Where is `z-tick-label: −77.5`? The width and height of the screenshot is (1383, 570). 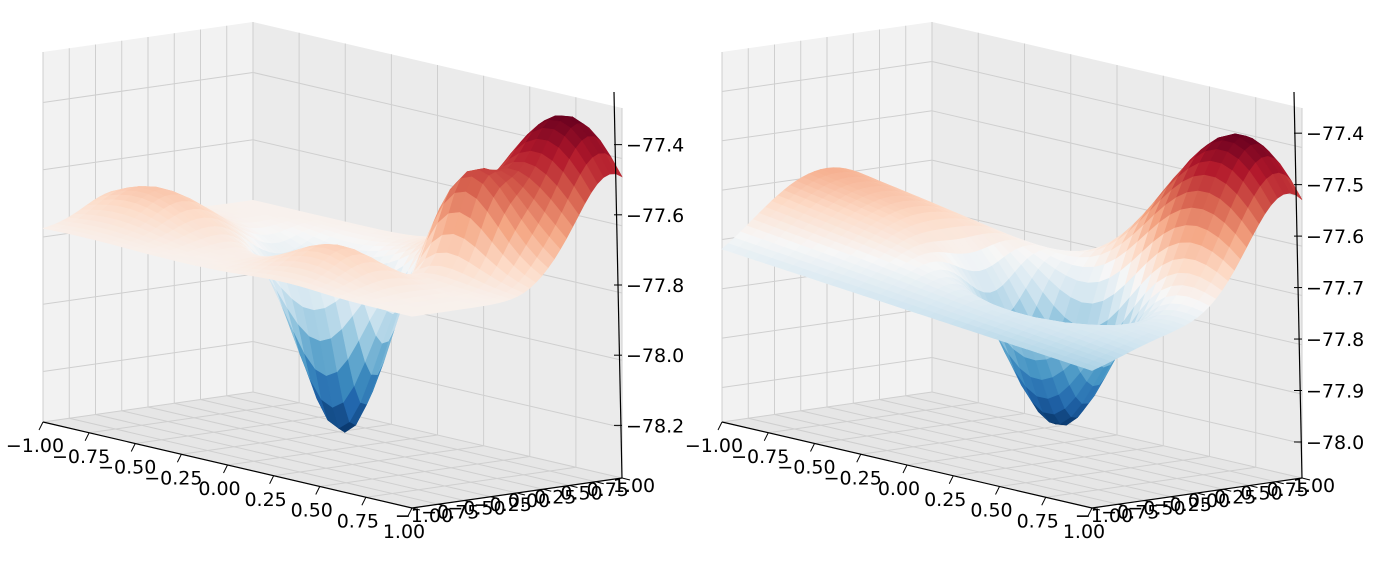 z-tick-label: −77.5 is located at coordinates (1335, 186).